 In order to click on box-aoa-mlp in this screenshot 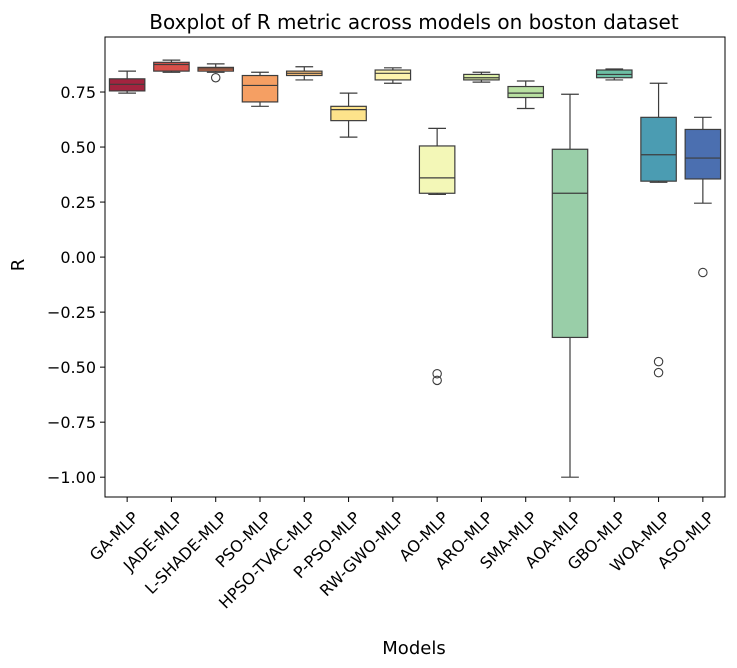, I will do `click(570, 285)`.